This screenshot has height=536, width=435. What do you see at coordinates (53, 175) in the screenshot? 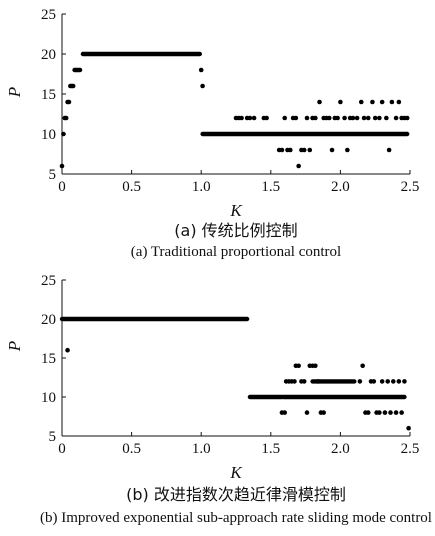
I see `chart-a-y-tick-label: 5` at bounding box center [53, 175].